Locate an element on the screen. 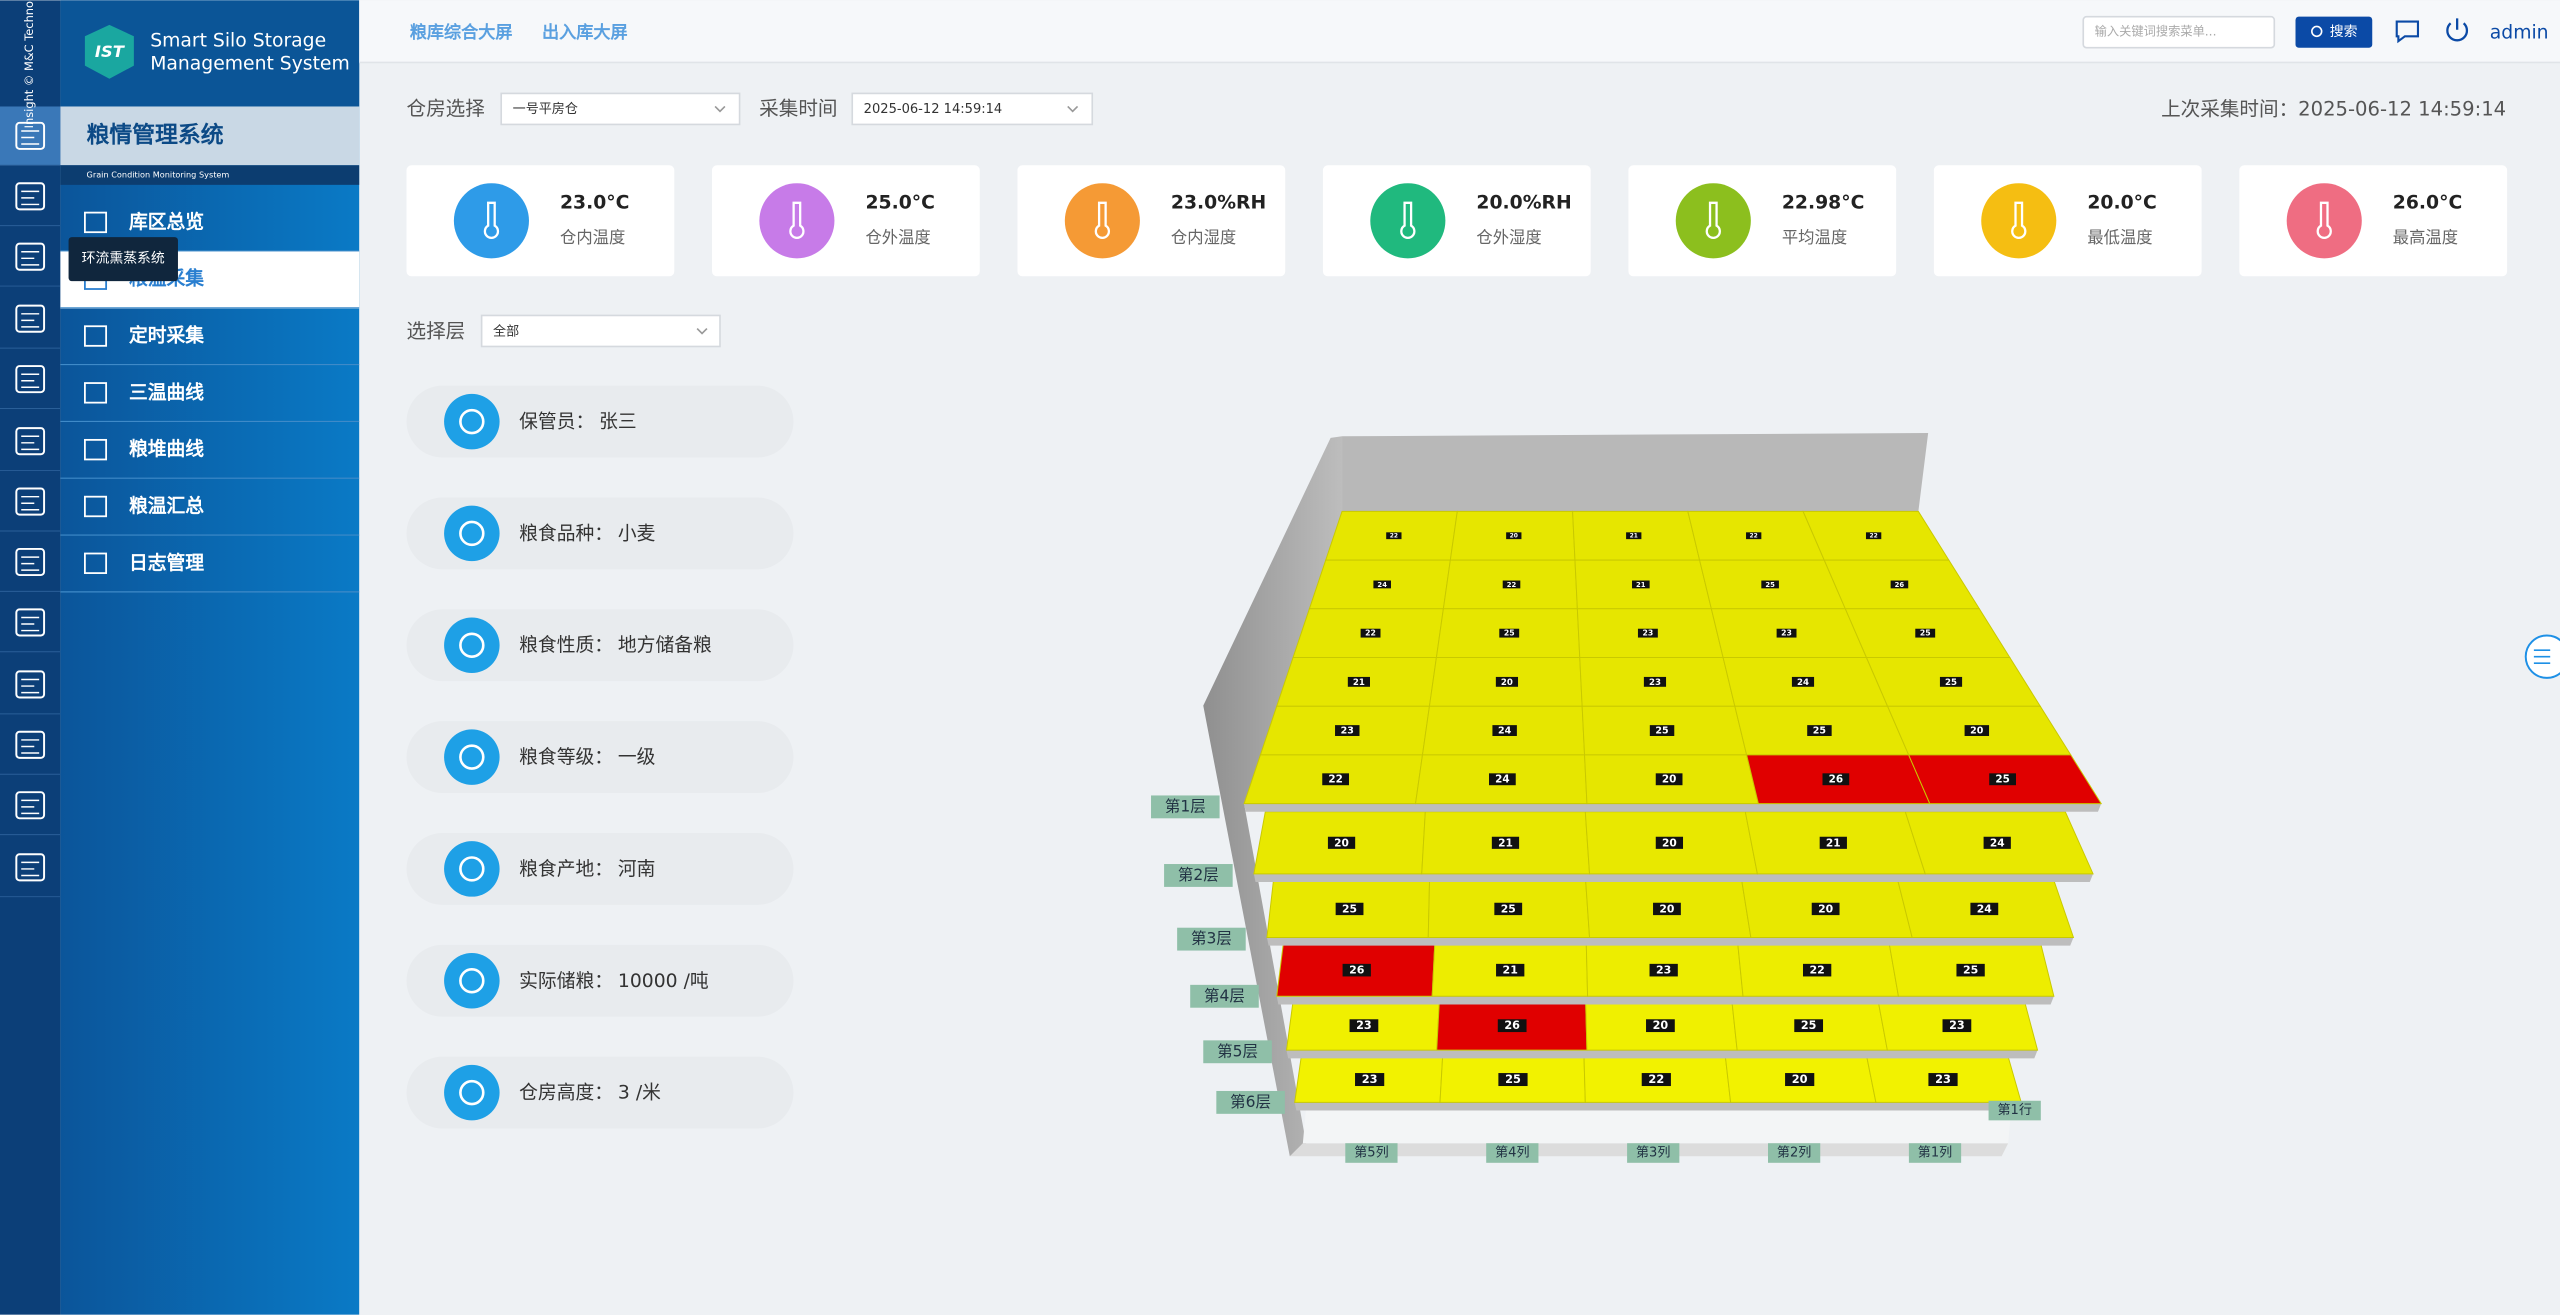  search-input is located at coordinates (2179, 32).